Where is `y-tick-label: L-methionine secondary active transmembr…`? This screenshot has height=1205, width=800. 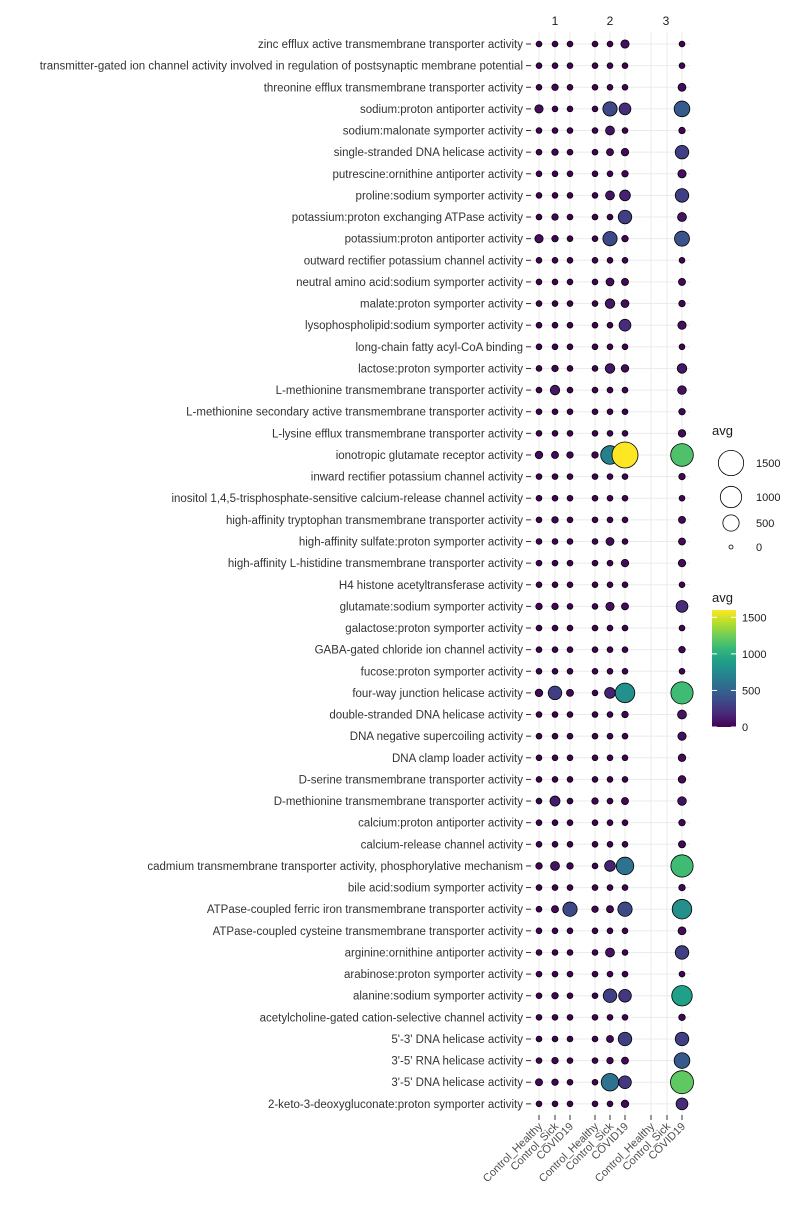 y-tick-label: L-methionine secondary active transmembr… is located at coordinates (354, 413).